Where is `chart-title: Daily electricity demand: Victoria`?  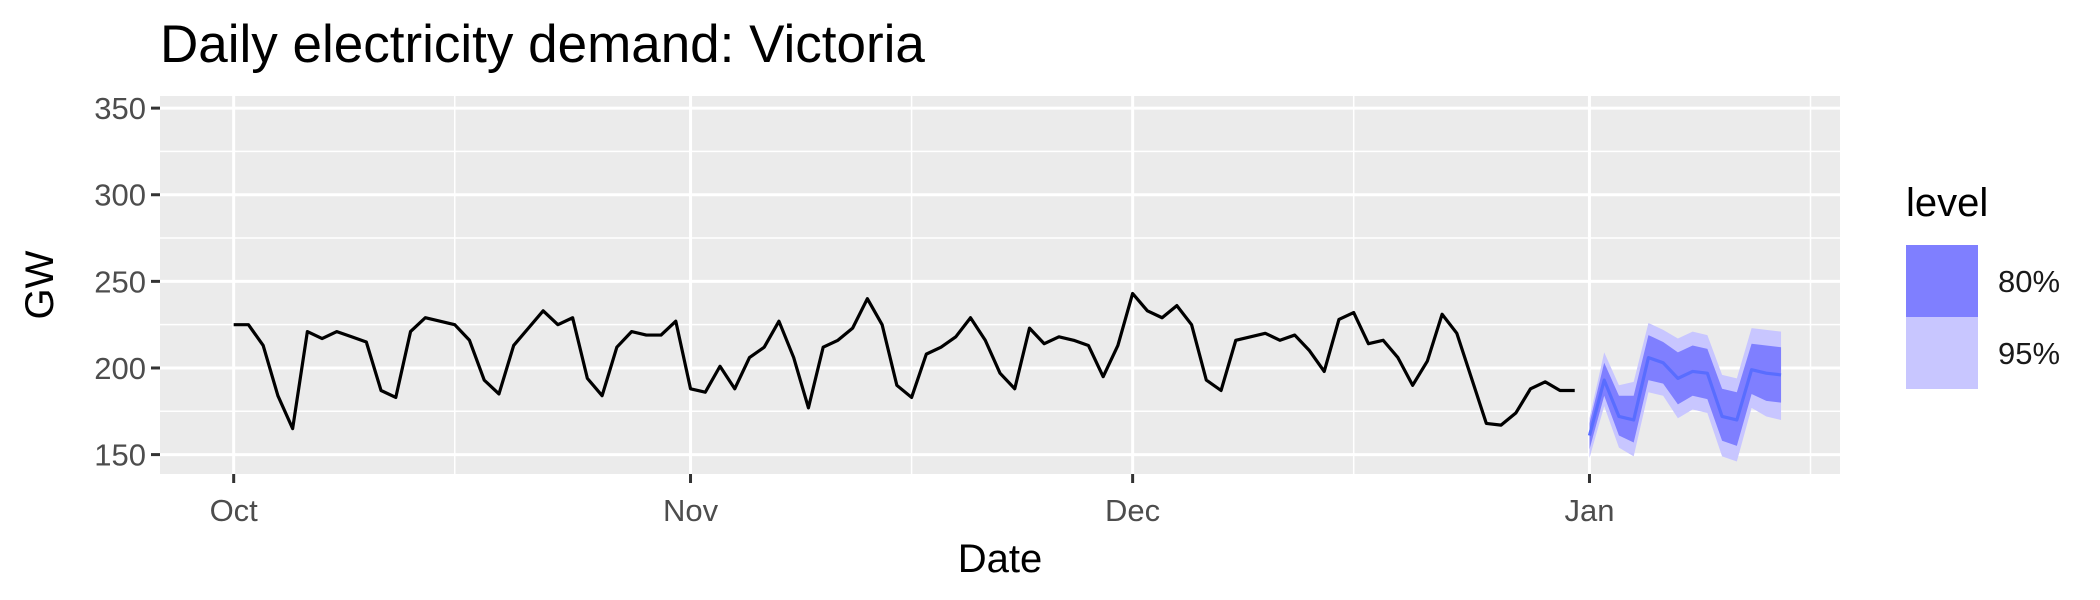
chart-title: Daily electricity demand: Victoria is located at coordinates (542, 44).